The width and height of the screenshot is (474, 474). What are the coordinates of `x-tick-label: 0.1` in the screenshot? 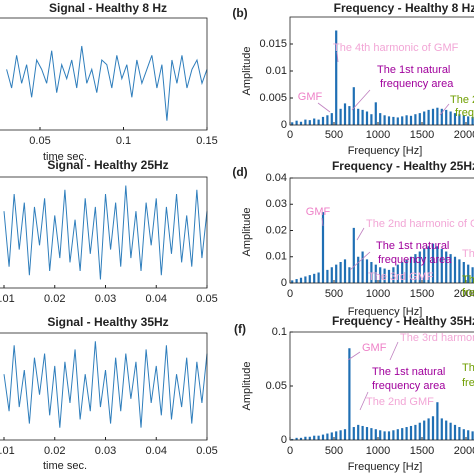 It's located at (123, 141).